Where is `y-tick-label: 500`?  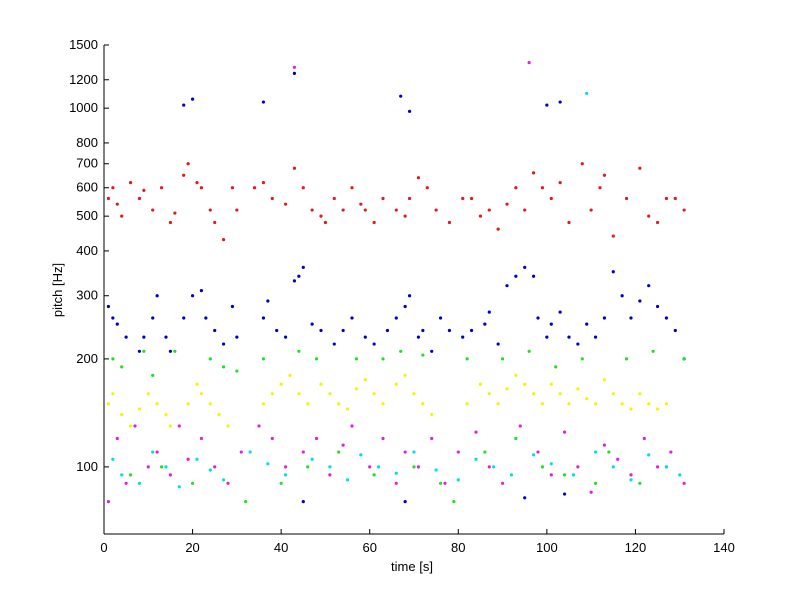
y-tick-label: 500 is located at coordinates (87, 215).